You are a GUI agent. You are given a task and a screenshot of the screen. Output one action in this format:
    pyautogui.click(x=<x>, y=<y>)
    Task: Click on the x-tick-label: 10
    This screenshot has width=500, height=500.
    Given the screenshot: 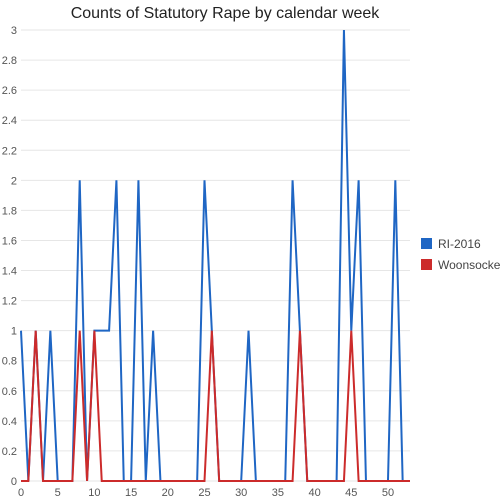 What is the action you would take?
    pyautogui.click(x=94, y=493)
    